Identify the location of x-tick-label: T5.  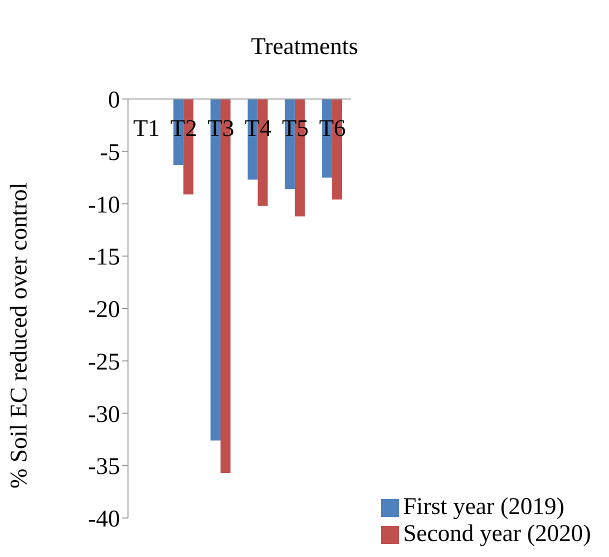
(295, 129).